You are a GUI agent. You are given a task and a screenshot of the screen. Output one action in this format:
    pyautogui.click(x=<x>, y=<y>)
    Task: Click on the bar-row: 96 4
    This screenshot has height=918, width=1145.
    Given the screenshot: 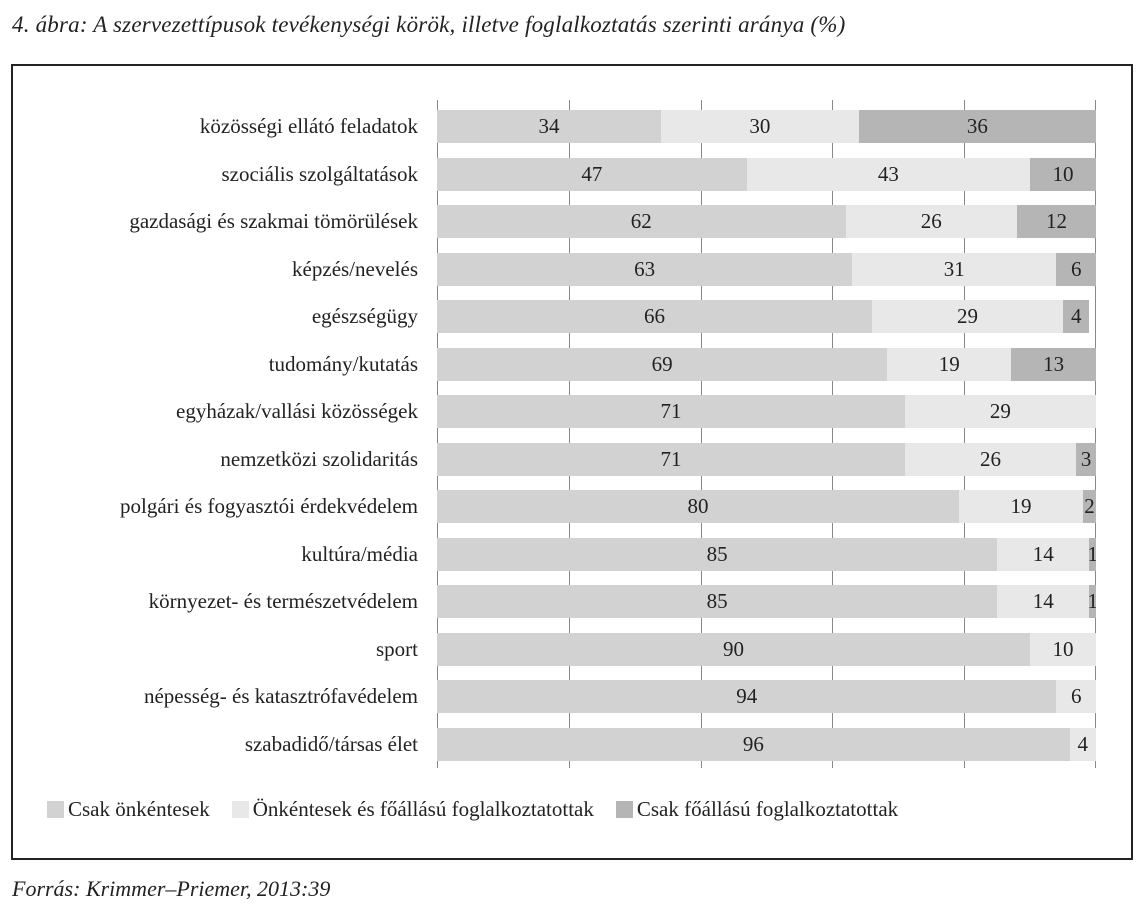 What is the action you would take?
    pyautogui.click(x=766, y=744)
    